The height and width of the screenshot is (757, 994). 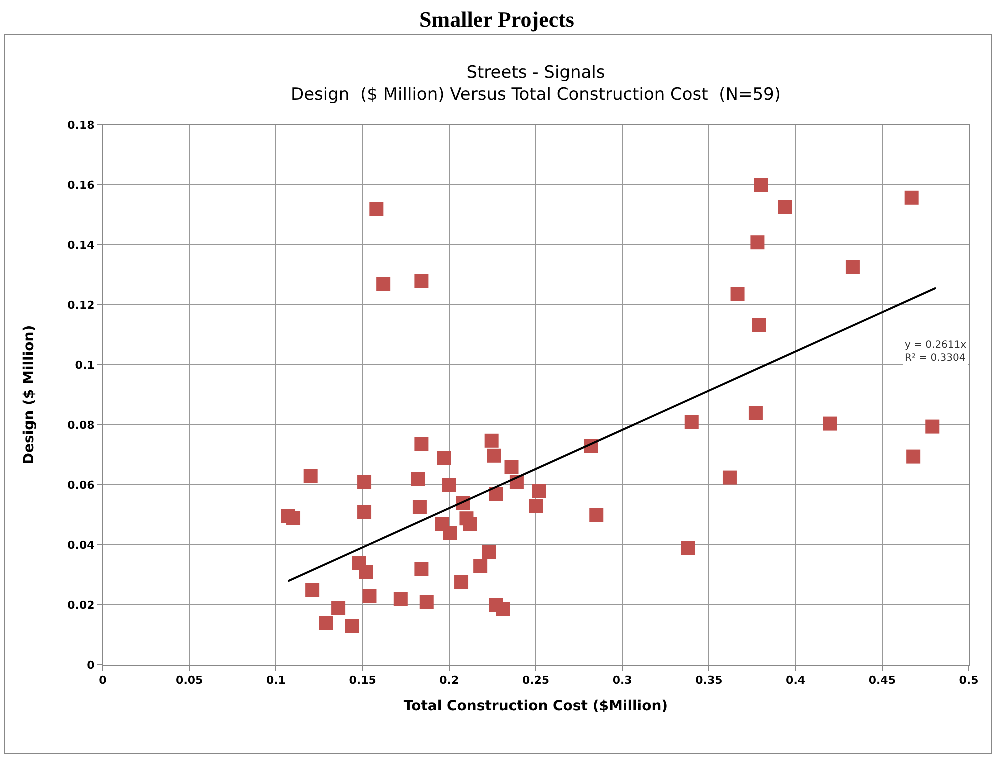 What do you see at coordinates (82, 185) in the screenshot?
I see `y-tick-label: 0.16` at bounding box center [82, 185].